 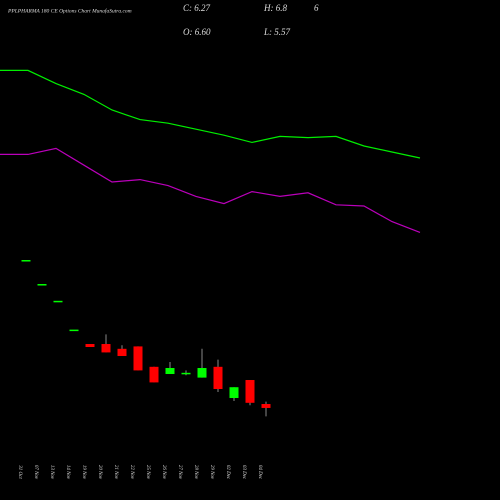 I want to click on open-label: O: 6.60, so click(x=197, y=32).